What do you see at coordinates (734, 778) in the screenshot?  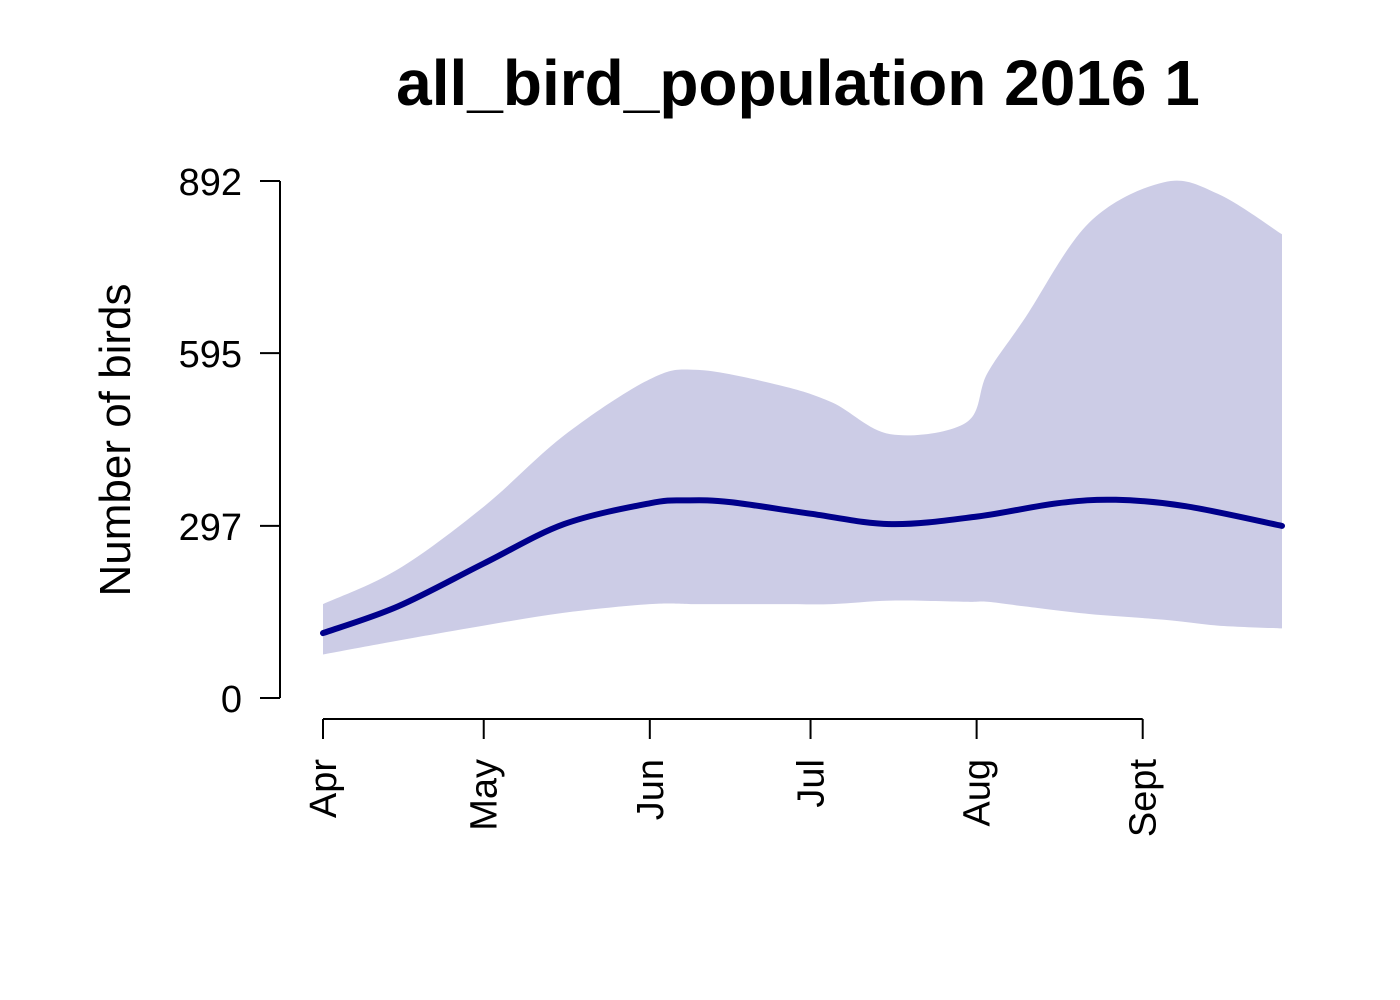 I see `x-axis-ticks: Apr May Jun Jul Aug Sept` at bounding box center [734, 778].